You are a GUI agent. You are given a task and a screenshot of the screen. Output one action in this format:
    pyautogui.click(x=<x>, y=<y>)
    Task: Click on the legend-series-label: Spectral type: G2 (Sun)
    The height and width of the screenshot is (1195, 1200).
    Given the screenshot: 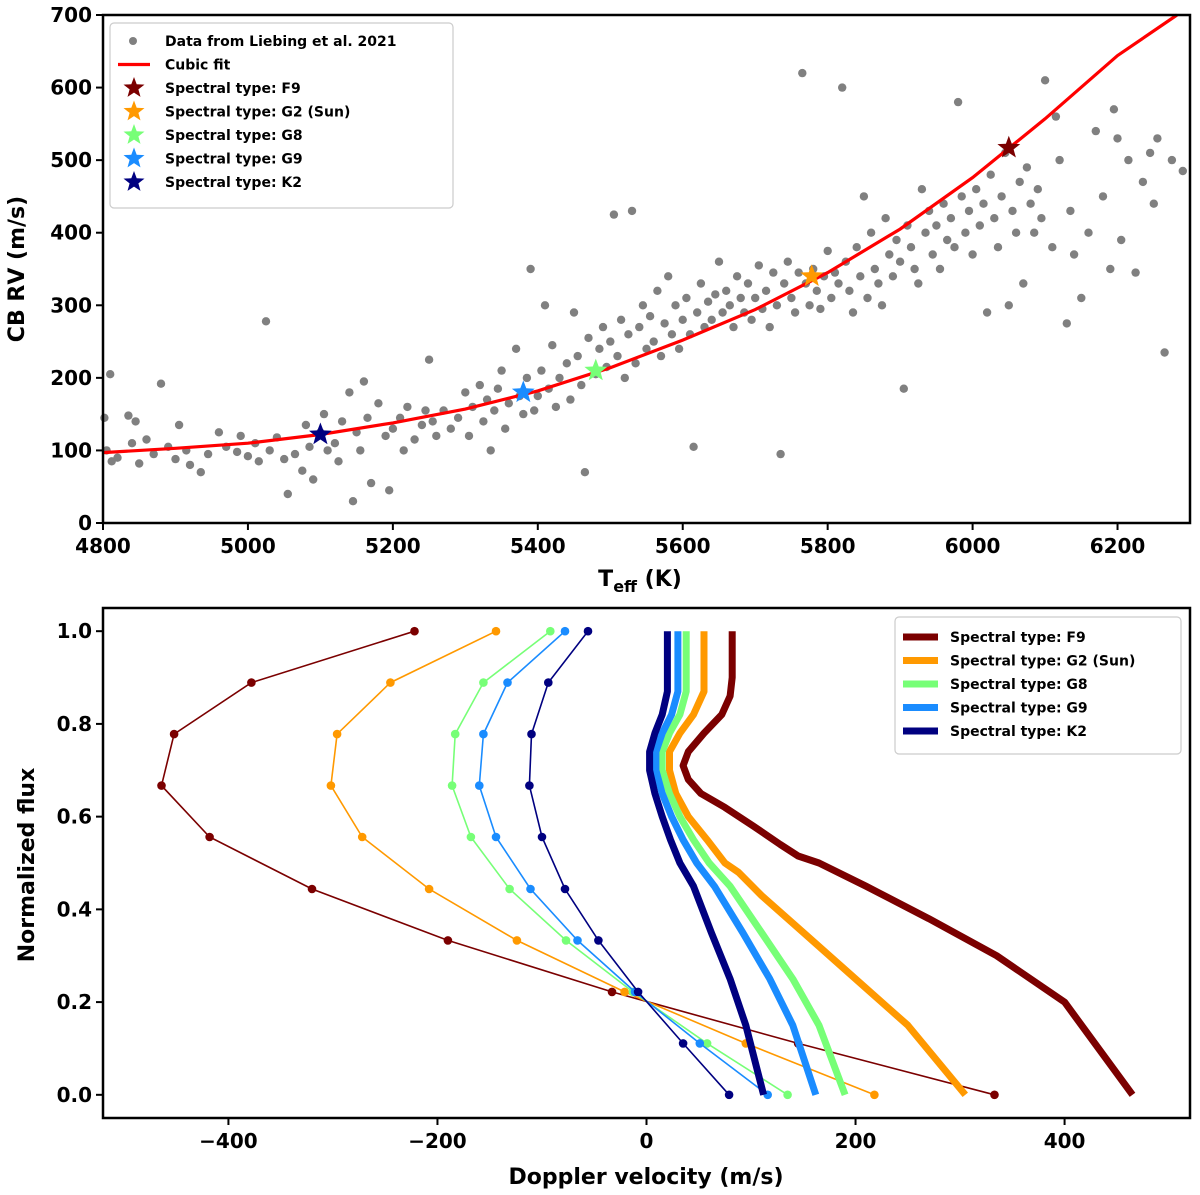 What is the action you would take?
    pyautogui.click(x=1042, y=662)
    